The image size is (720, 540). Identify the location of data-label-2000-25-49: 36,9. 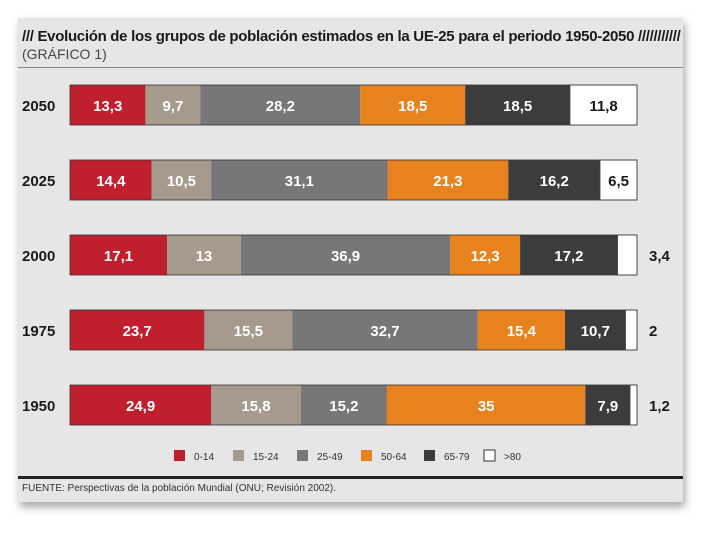
(345, 256).